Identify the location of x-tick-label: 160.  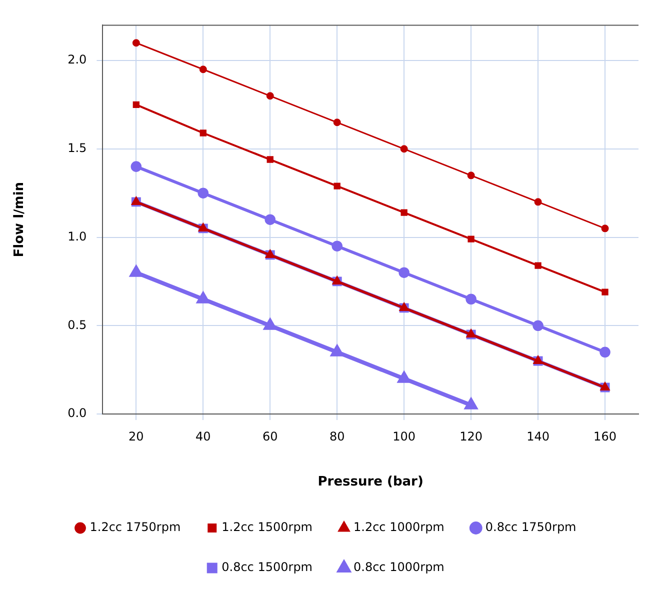
(605, 436).